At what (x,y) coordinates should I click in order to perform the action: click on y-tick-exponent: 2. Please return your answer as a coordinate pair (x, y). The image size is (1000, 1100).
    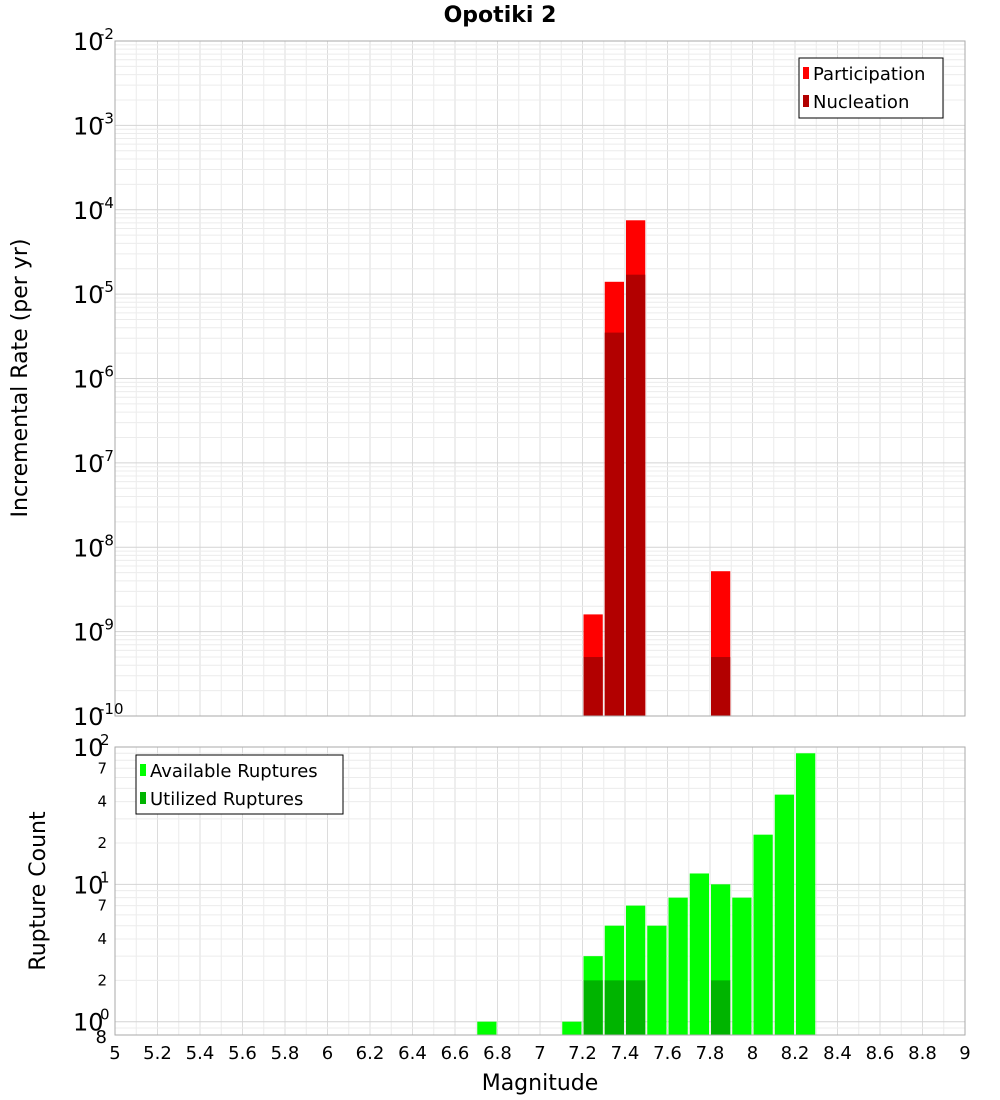
    Looking at the image, I should click on (105, 740).